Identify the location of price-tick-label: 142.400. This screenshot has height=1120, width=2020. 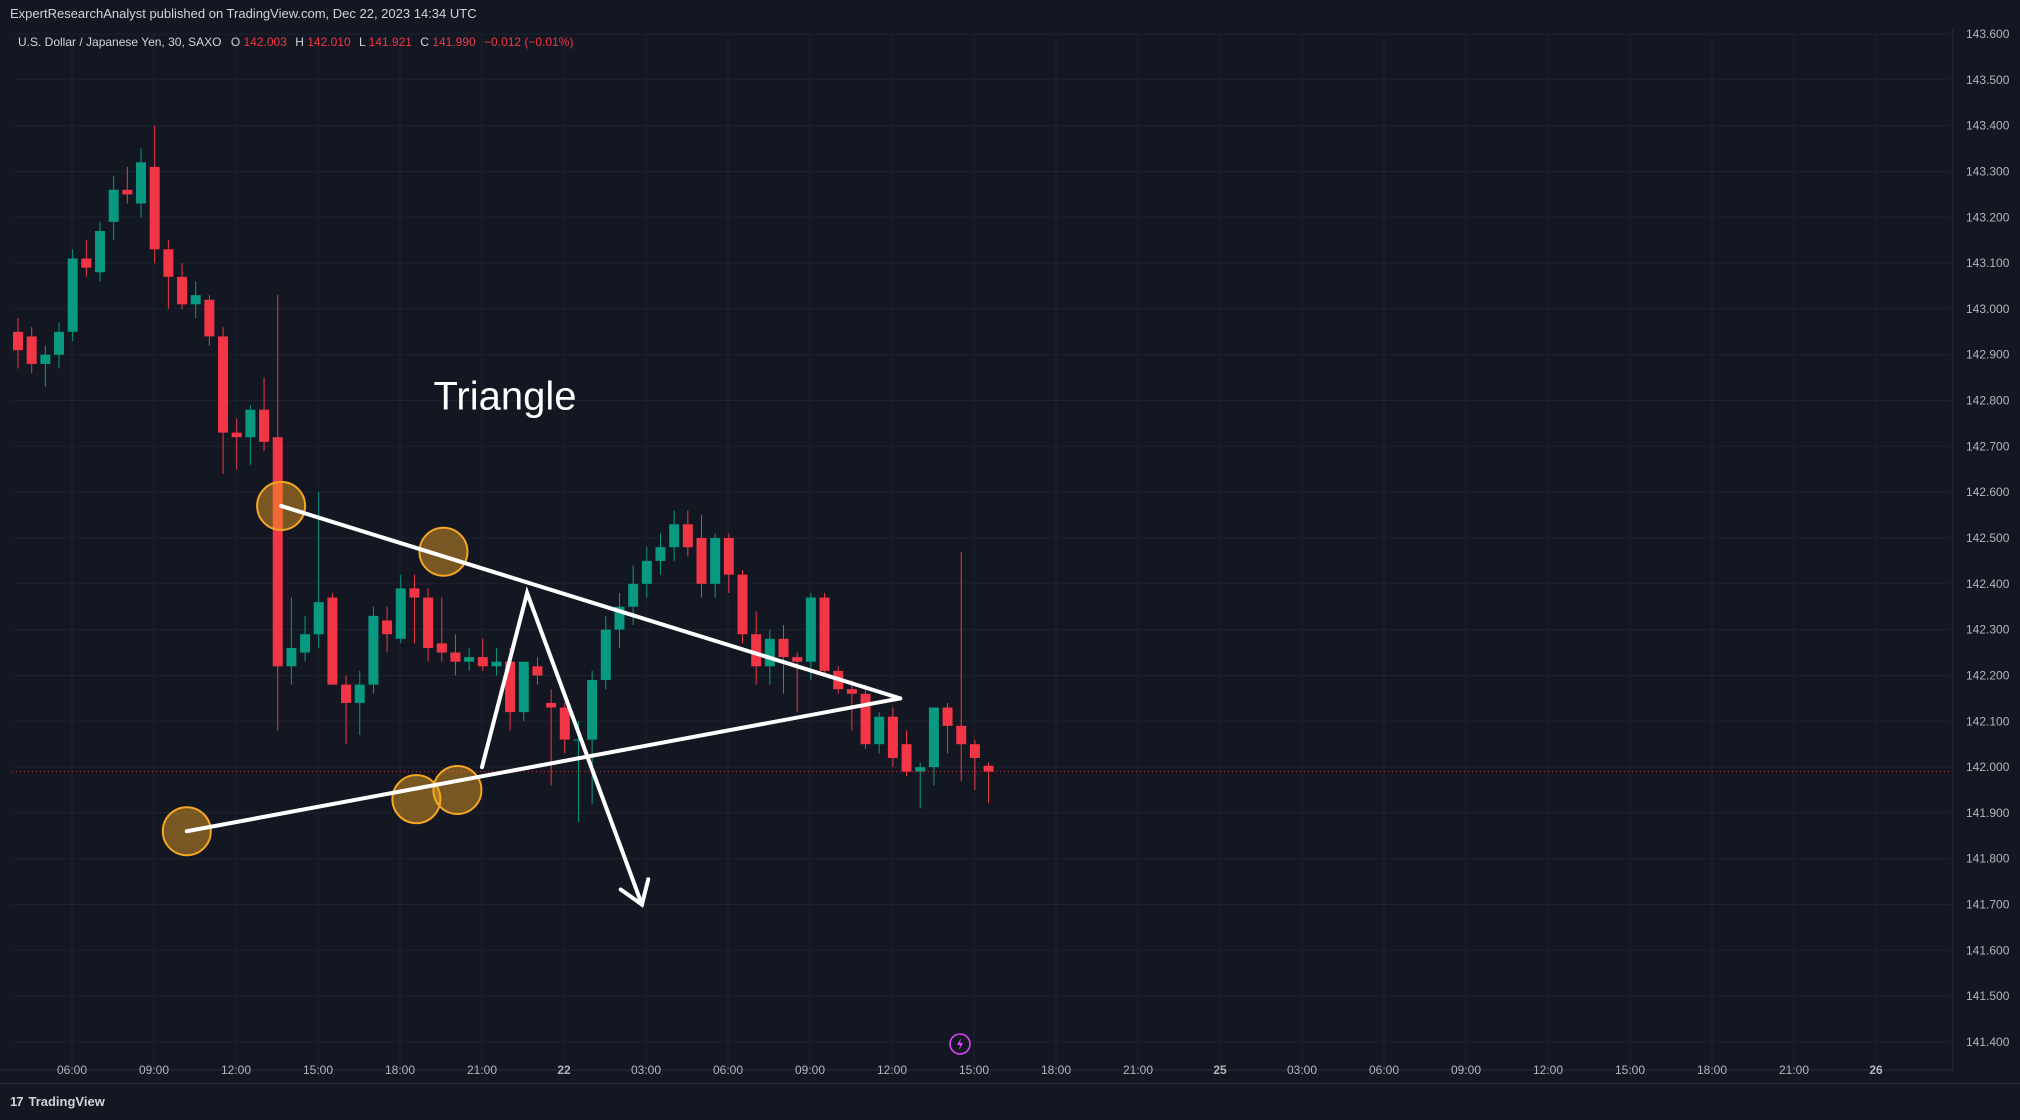
(1988, 584).